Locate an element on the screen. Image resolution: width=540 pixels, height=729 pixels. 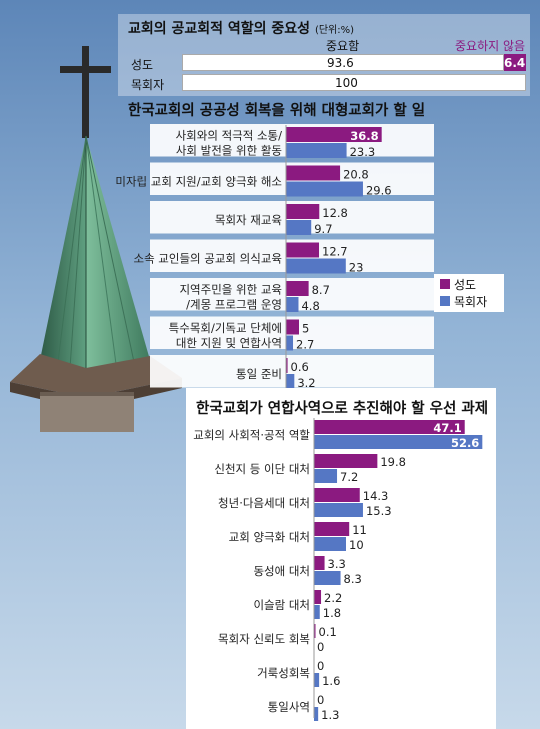
data-label: 14.3 is located at coordinates (376, 496).